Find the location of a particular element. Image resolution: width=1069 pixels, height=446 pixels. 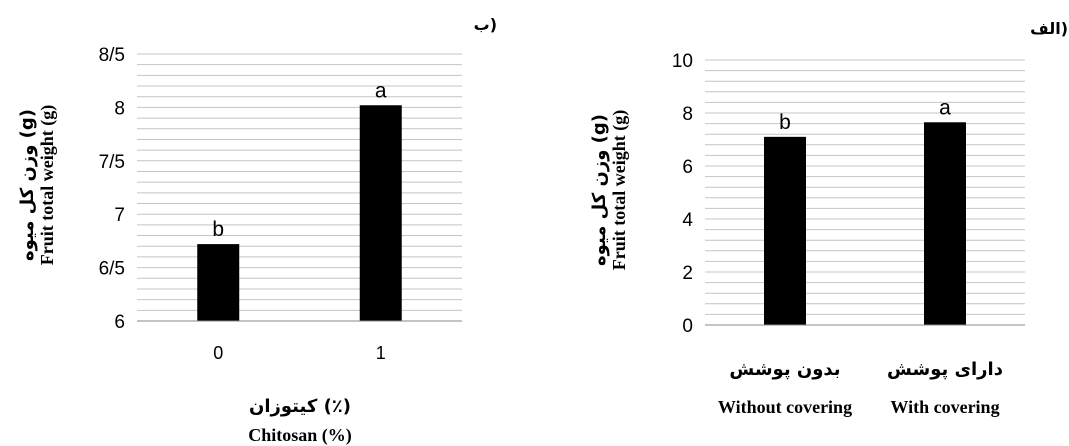

panel-label: الف) is located at coordinates (1049, 28).